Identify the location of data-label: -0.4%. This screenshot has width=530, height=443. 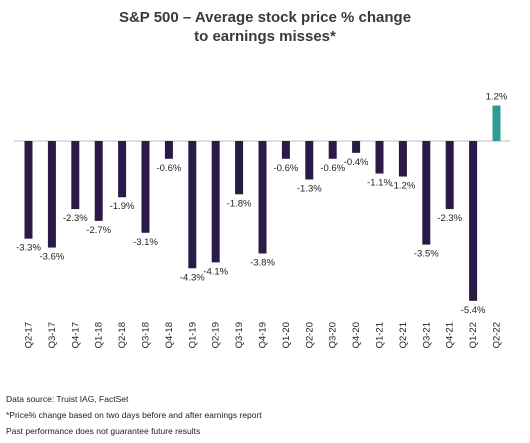
(356, 162).